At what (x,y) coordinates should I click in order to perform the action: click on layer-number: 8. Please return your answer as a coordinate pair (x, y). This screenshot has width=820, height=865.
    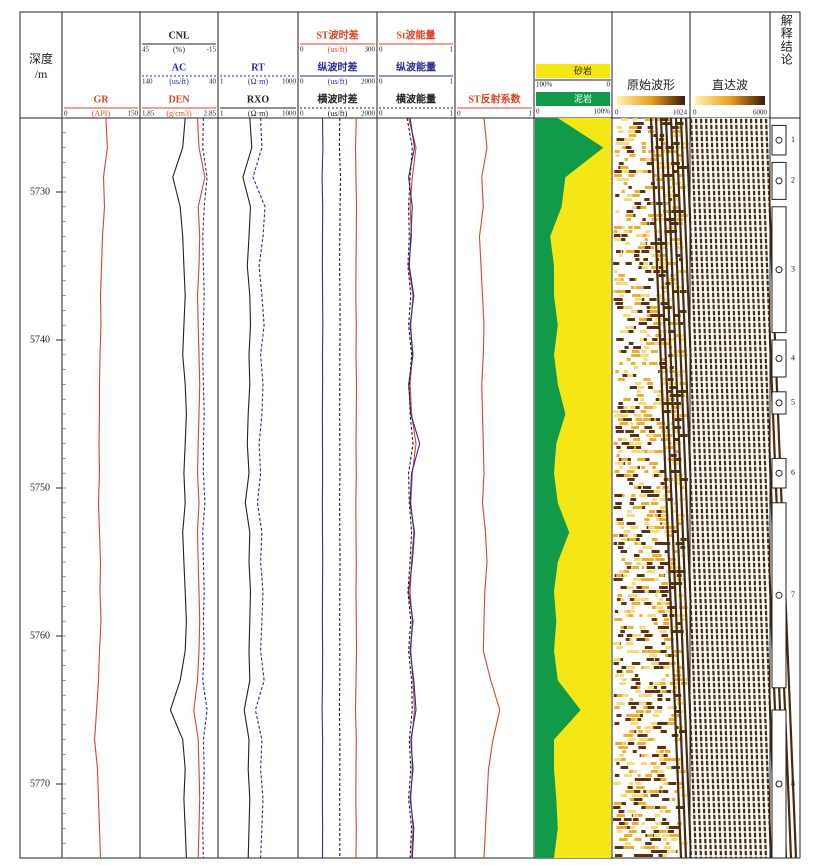
    Looking at the image, I should click on (793, 783).